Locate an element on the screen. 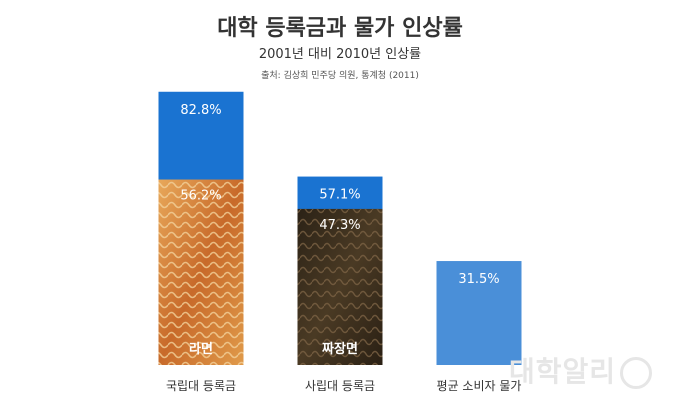 The height and width of the screenshot is (408, 680). brand-text: 대학알리 is located at coordinates (562, 371).